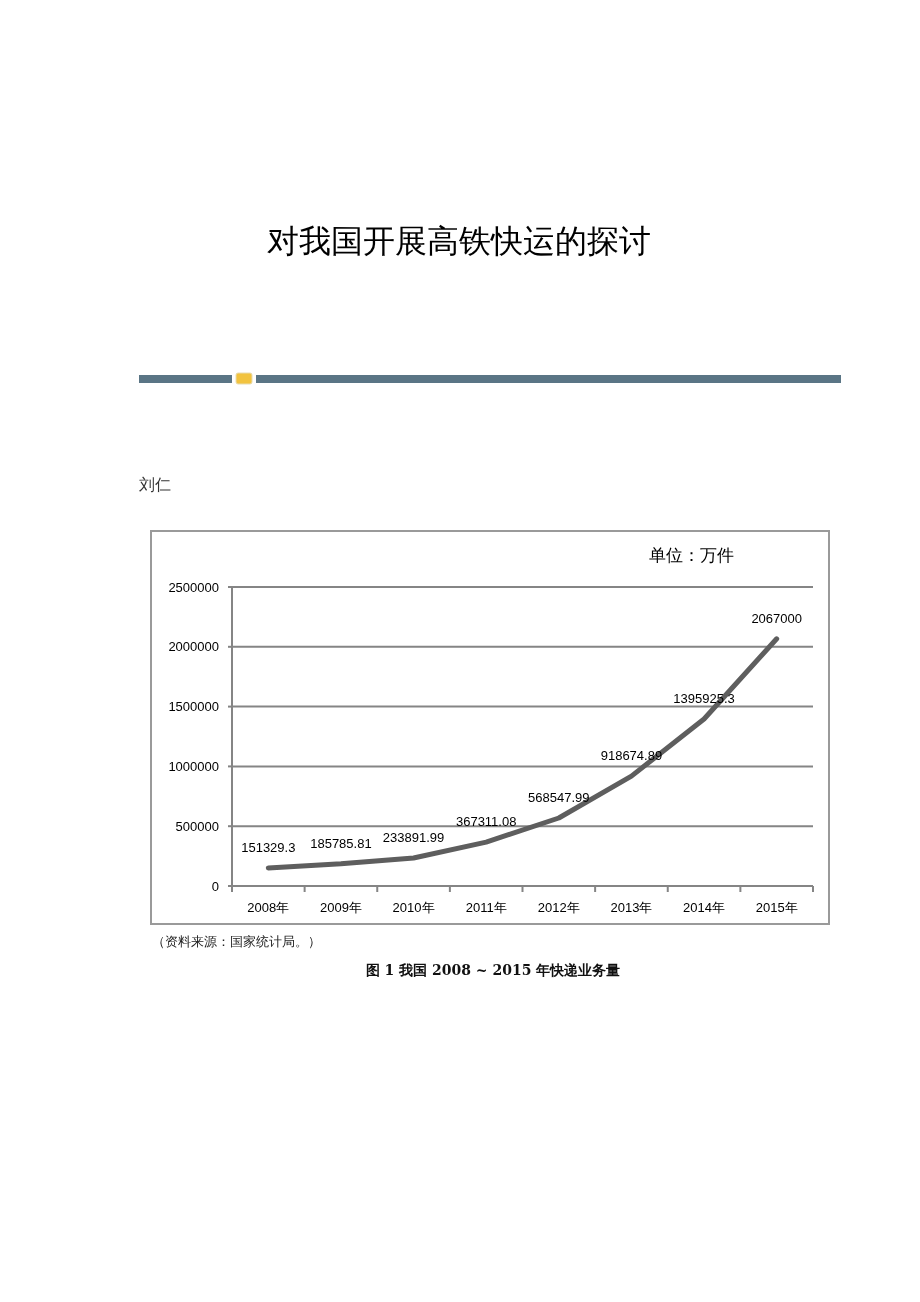  What do you see at coordinates (268, 847) in the screenshot?
I see `data-label: 151329.3` at bounding box center [268, 847].